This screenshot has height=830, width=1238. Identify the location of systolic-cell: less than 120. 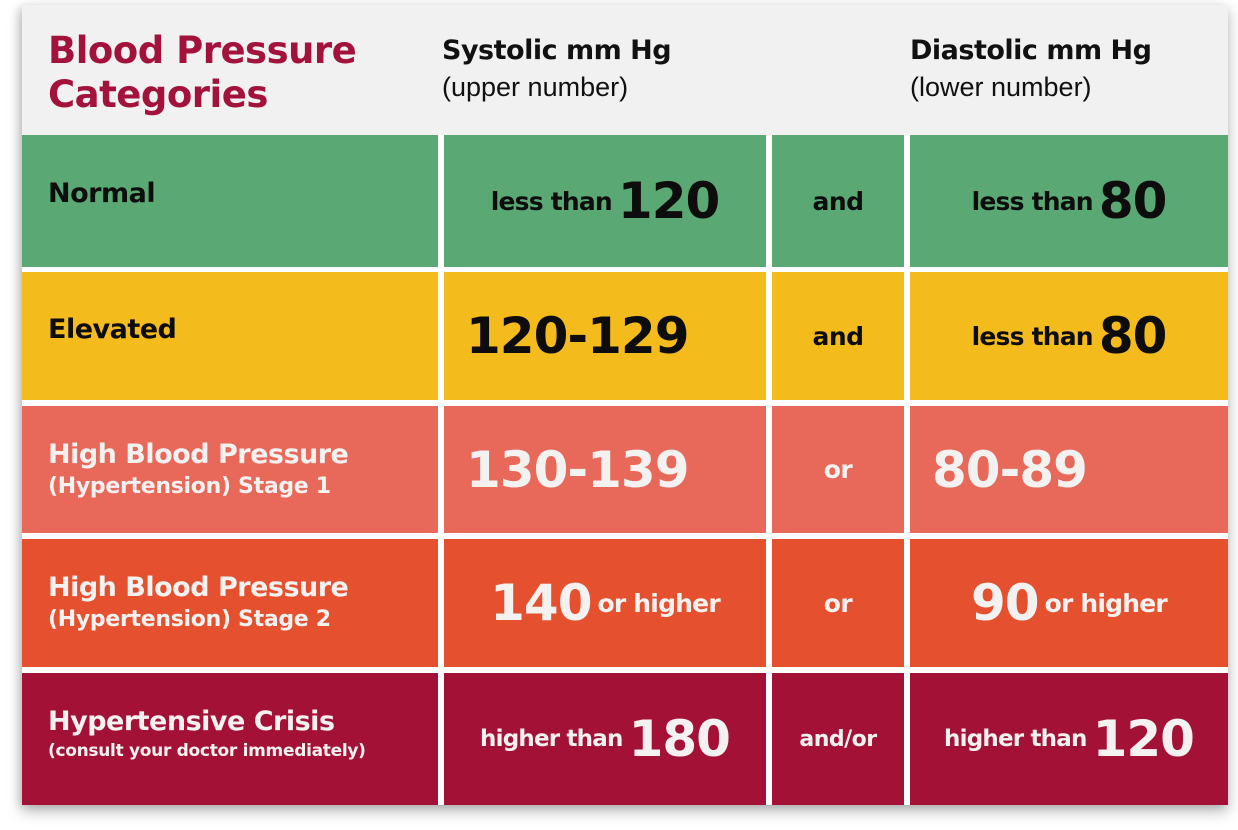
(605, 201).